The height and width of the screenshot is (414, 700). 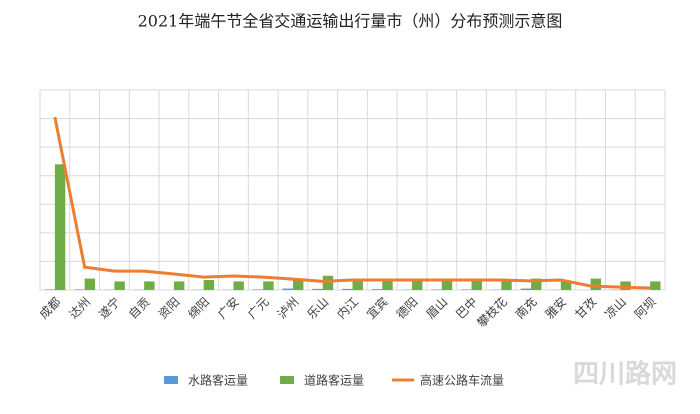 What do you see at coordinates (139, 308) in the screenshot?
I see `x-tick-label: 自贡` at bounding box center [139, 308].